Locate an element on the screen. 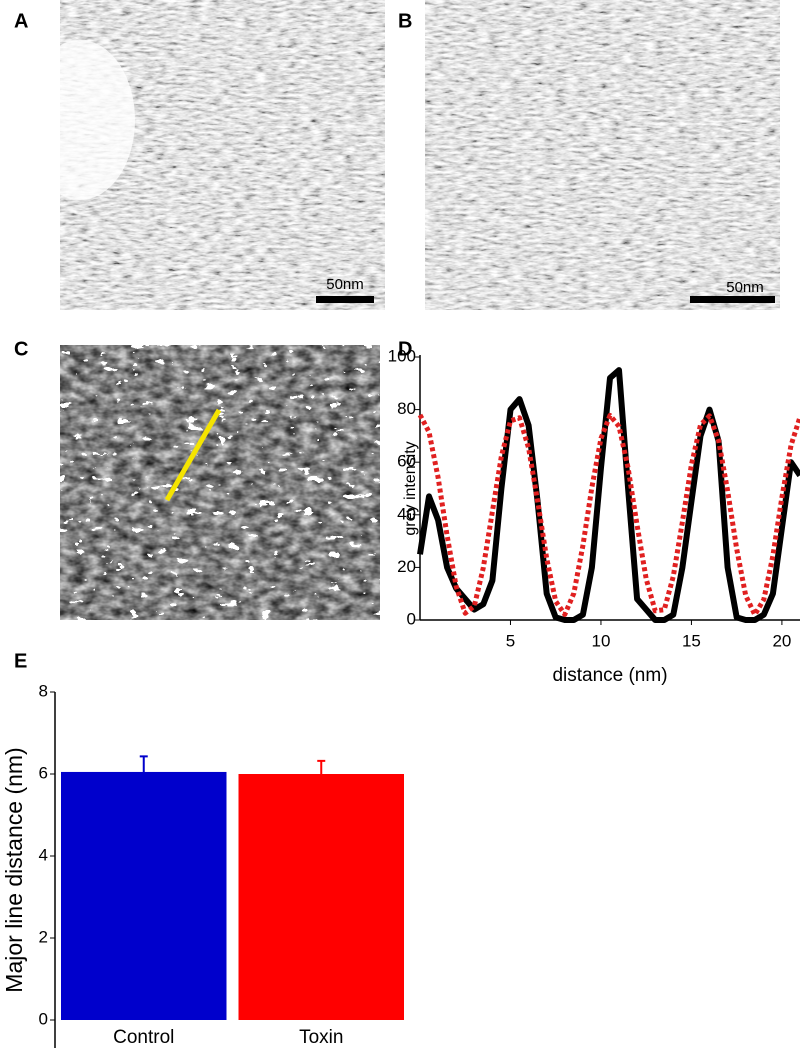 The height and width of the screenshot is (1057, 800). x-axis-label: distance (nm) is located at coordinates (609, 675).